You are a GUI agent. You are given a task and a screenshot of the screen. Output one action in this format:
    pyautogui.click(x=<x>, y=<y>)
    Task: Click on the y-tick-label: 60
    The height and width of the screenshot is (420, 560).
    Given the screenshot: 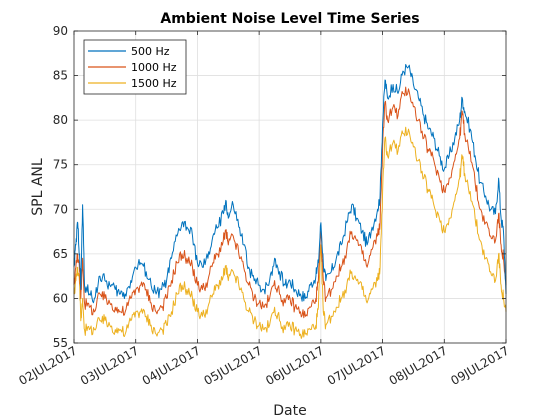 What is the action you would take?
    pyautogui.click(x=60, y=298)
    